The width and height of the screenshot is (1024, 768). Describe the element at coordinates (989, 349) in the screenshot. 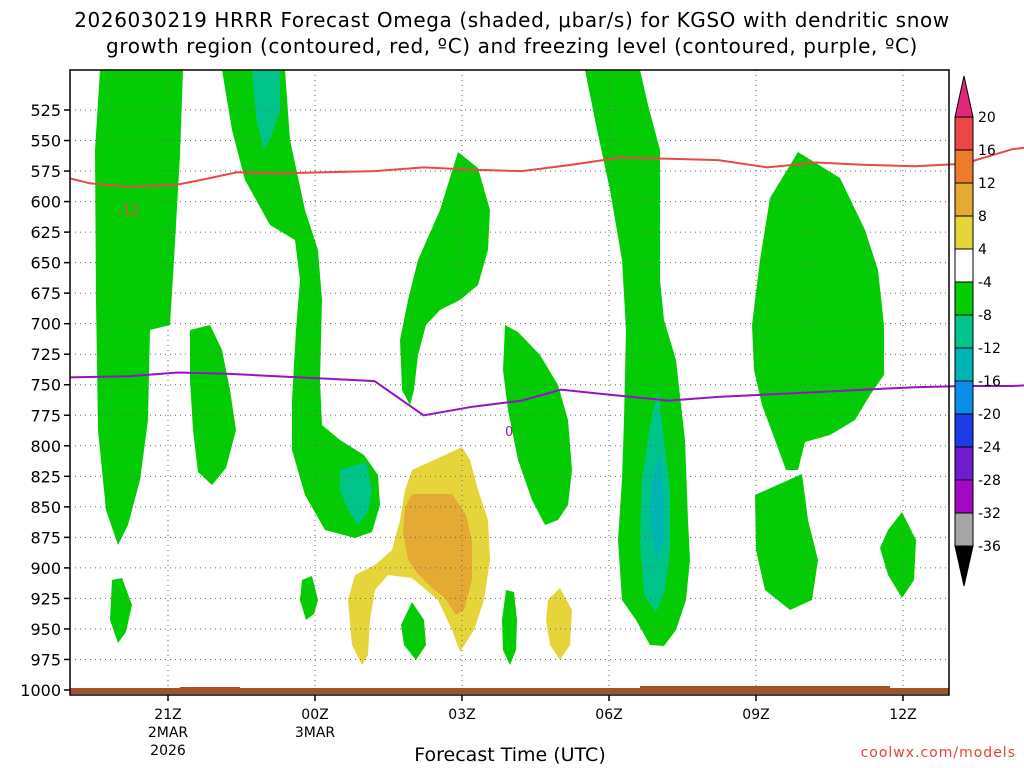

I see `colorbar-label: -12` at that location.